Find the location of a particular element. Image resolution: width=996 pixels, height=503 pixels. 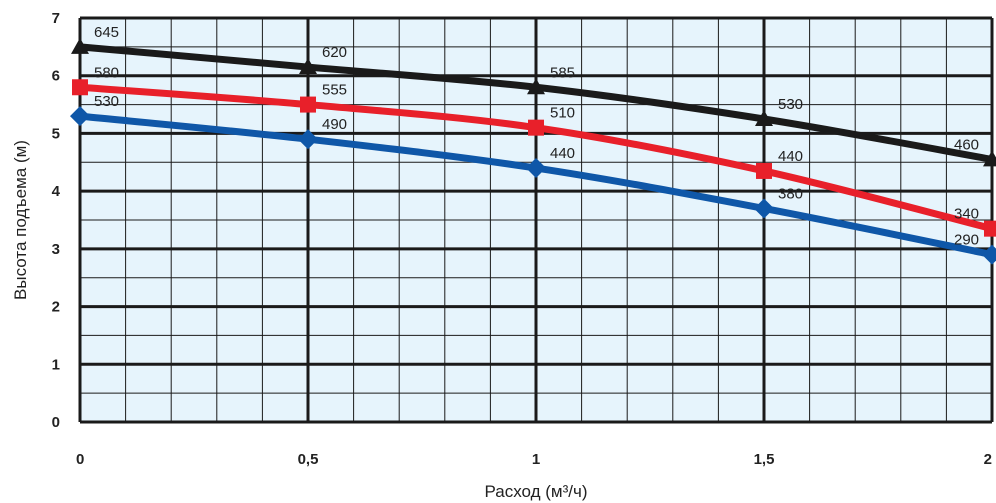

y-tick-label: 4 is located at coordinates (56, 191).